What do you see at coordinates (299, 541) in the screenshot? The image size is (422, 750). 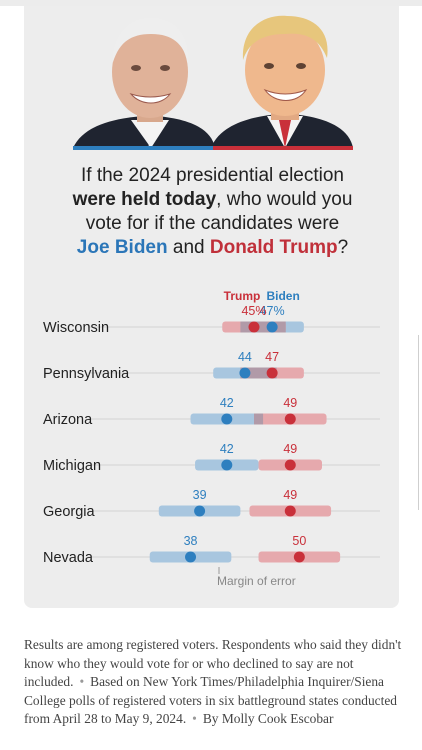 I see `trump-value-label: 50` at bounding box center [299, 541].